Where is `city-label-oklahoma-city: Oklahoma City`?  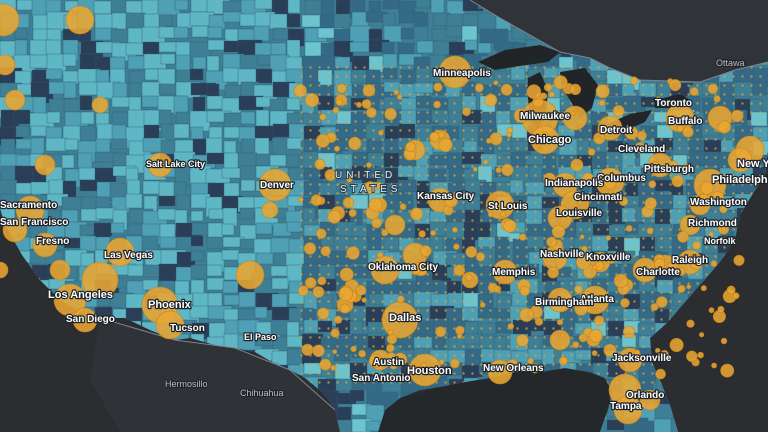 city-label-oklahoma-city: Oklahoma City is located at coordinates (403, 267).